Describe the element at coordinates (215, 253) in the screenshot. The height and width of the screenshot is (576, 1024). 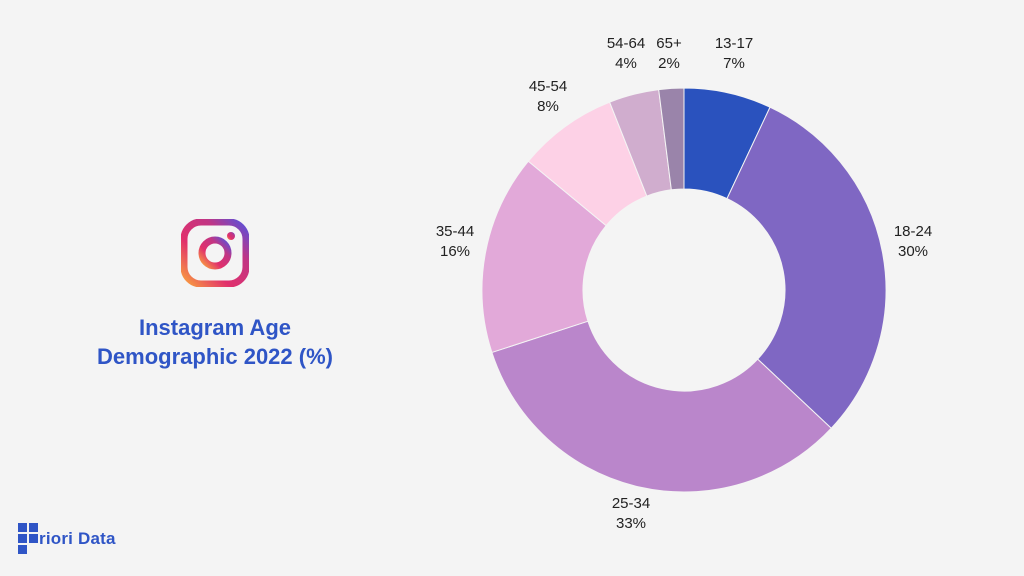
I see `instagram-icon` at that location.